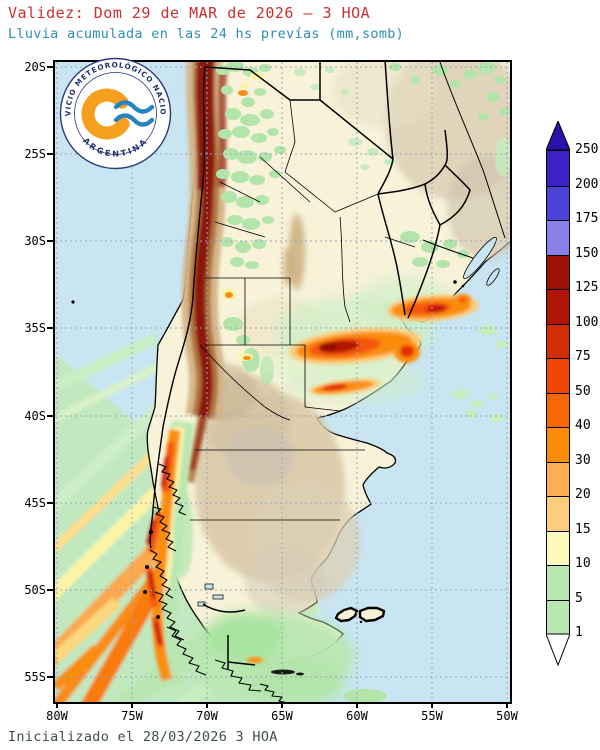  Describe the element at coordinates (587, 184) in the screenshot. I see `legend-threshold-label: 200` at that location.